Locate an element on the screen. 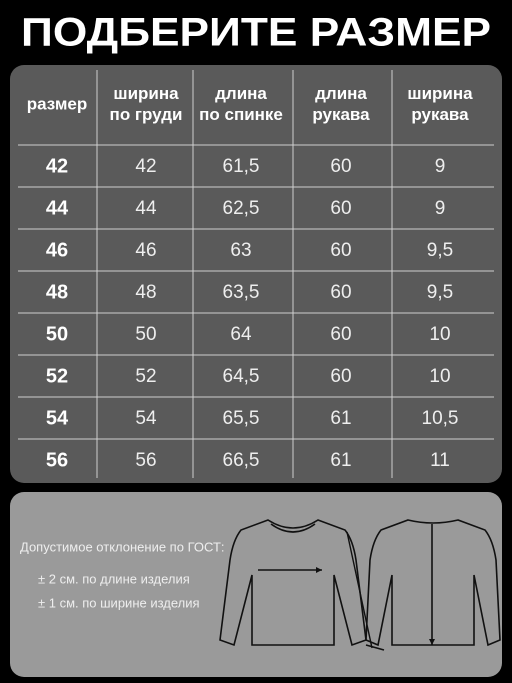 The width and height of the screenshot is (512, 683). size-cell: 44 is located at coordinates (57, 208).